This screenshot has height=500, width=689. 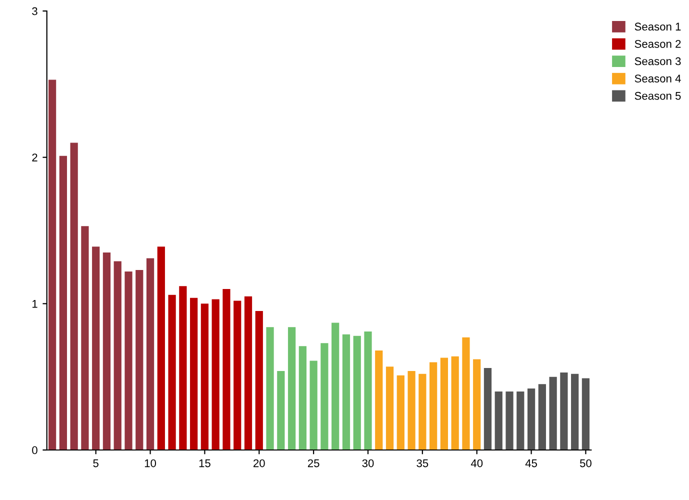 I want to click on x-tick-label: 5, so click(x=95, y=463).